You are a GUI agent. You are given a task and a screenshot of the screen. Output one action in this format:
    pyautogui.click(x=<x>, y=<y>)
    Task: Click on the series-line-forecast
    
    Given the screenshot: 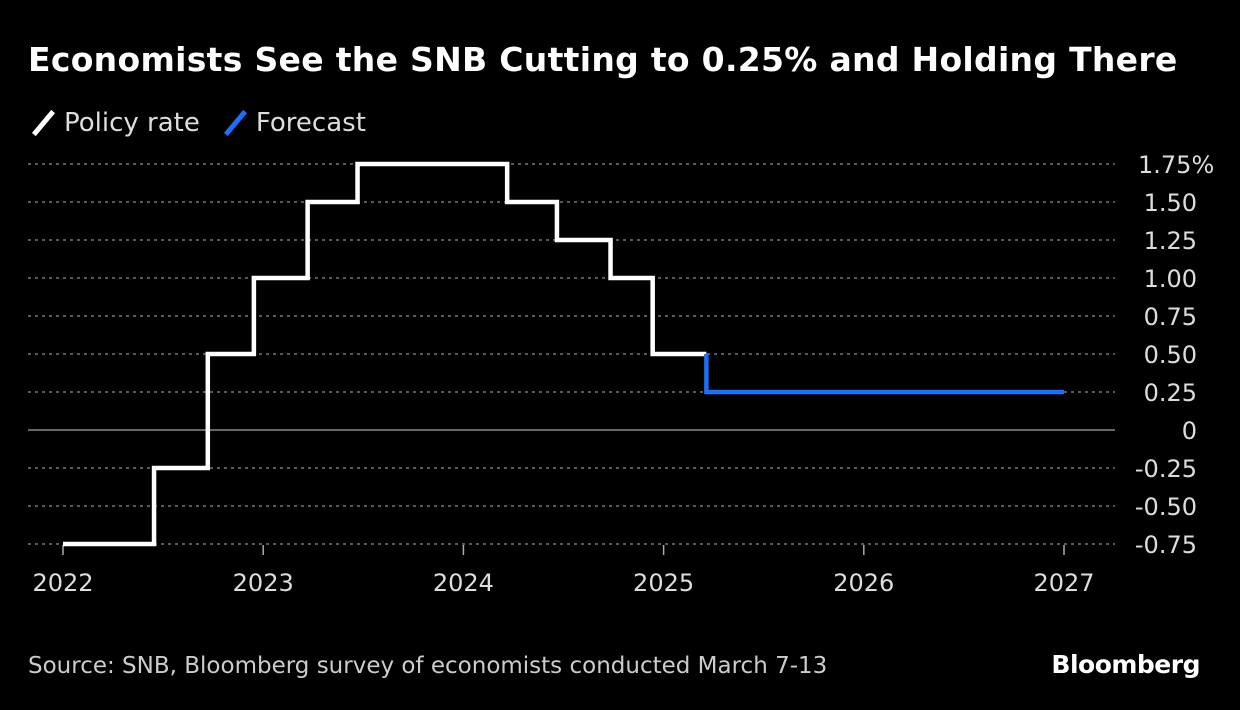 What is the action you would take?
    pyautogui.click(x=884, y=374)
    